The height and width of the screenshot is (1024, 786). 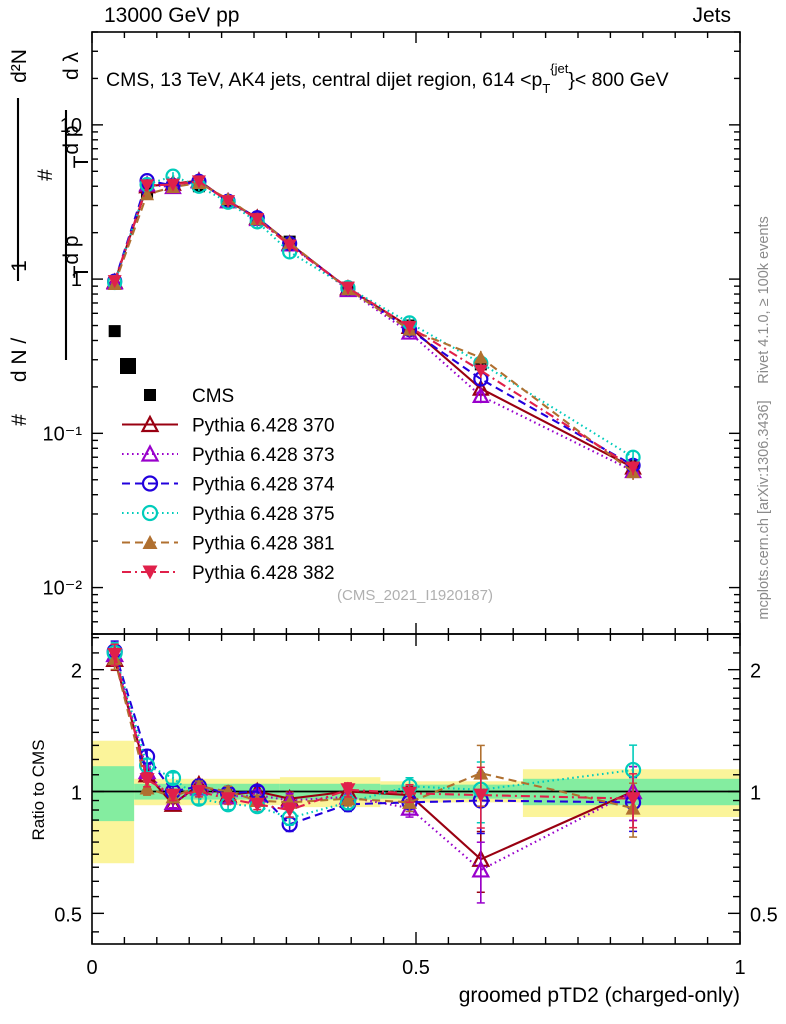 I want to click on plot-title-tail: }< 800 GeV, so click(x=618, y=80).